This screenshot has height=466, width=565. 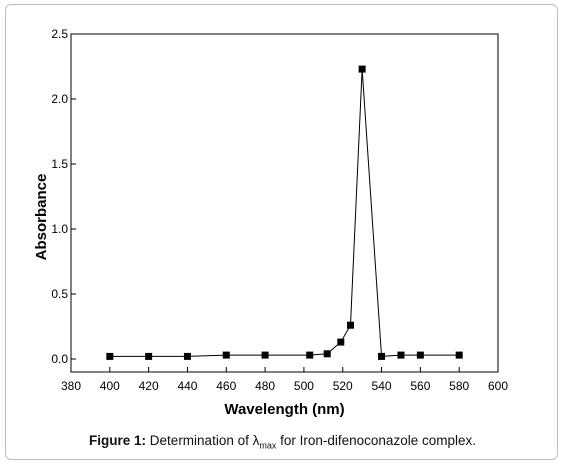 I want to click on y-tick-label: 0.5, so click(x=59, y=294).